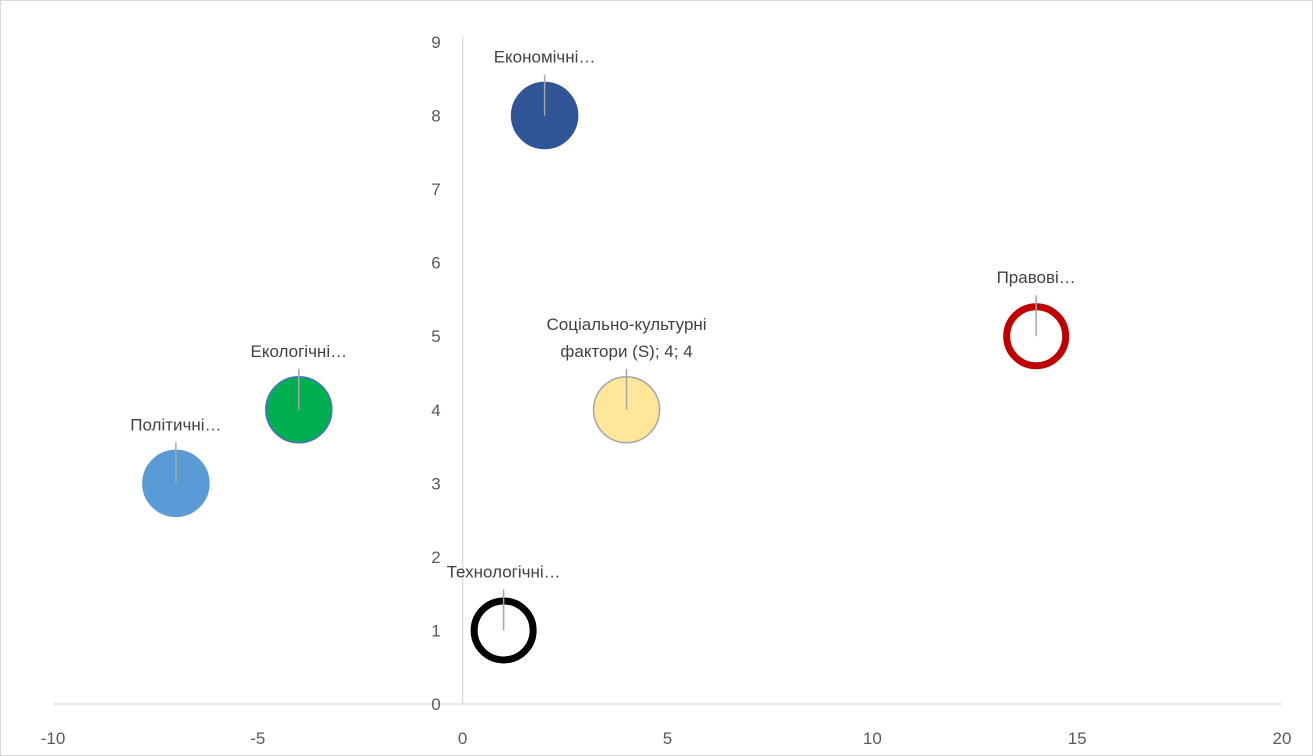  Describe the element at coordinates (435, 336) in the screenshot. I see `y-tick-label: 5` at that location.